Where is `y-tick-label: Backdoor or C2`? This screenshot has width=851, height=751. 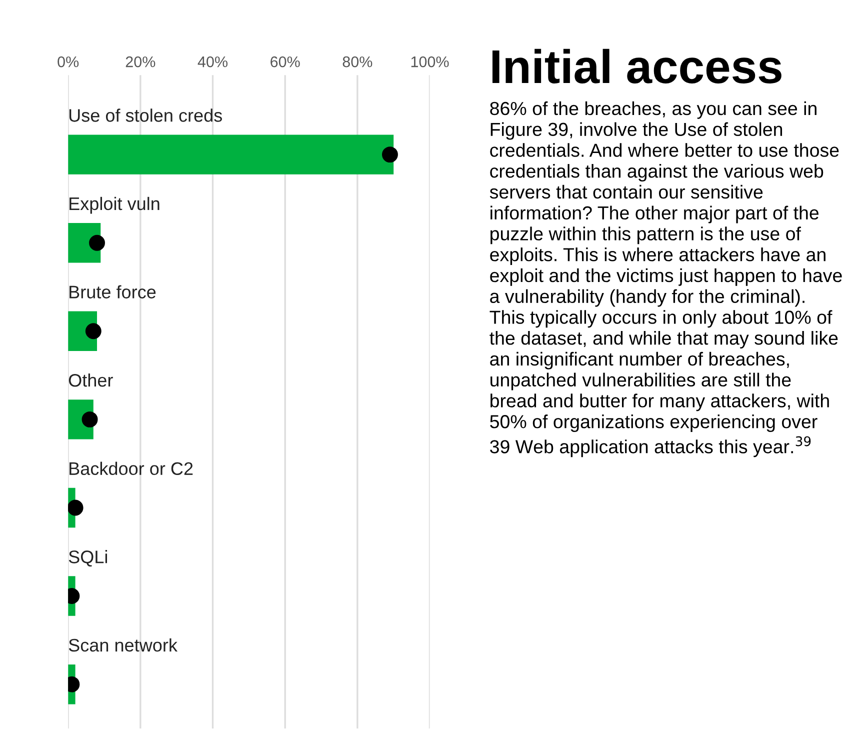 y-tick-label: Backdoor or C2 is located at coordinates (131, 469).